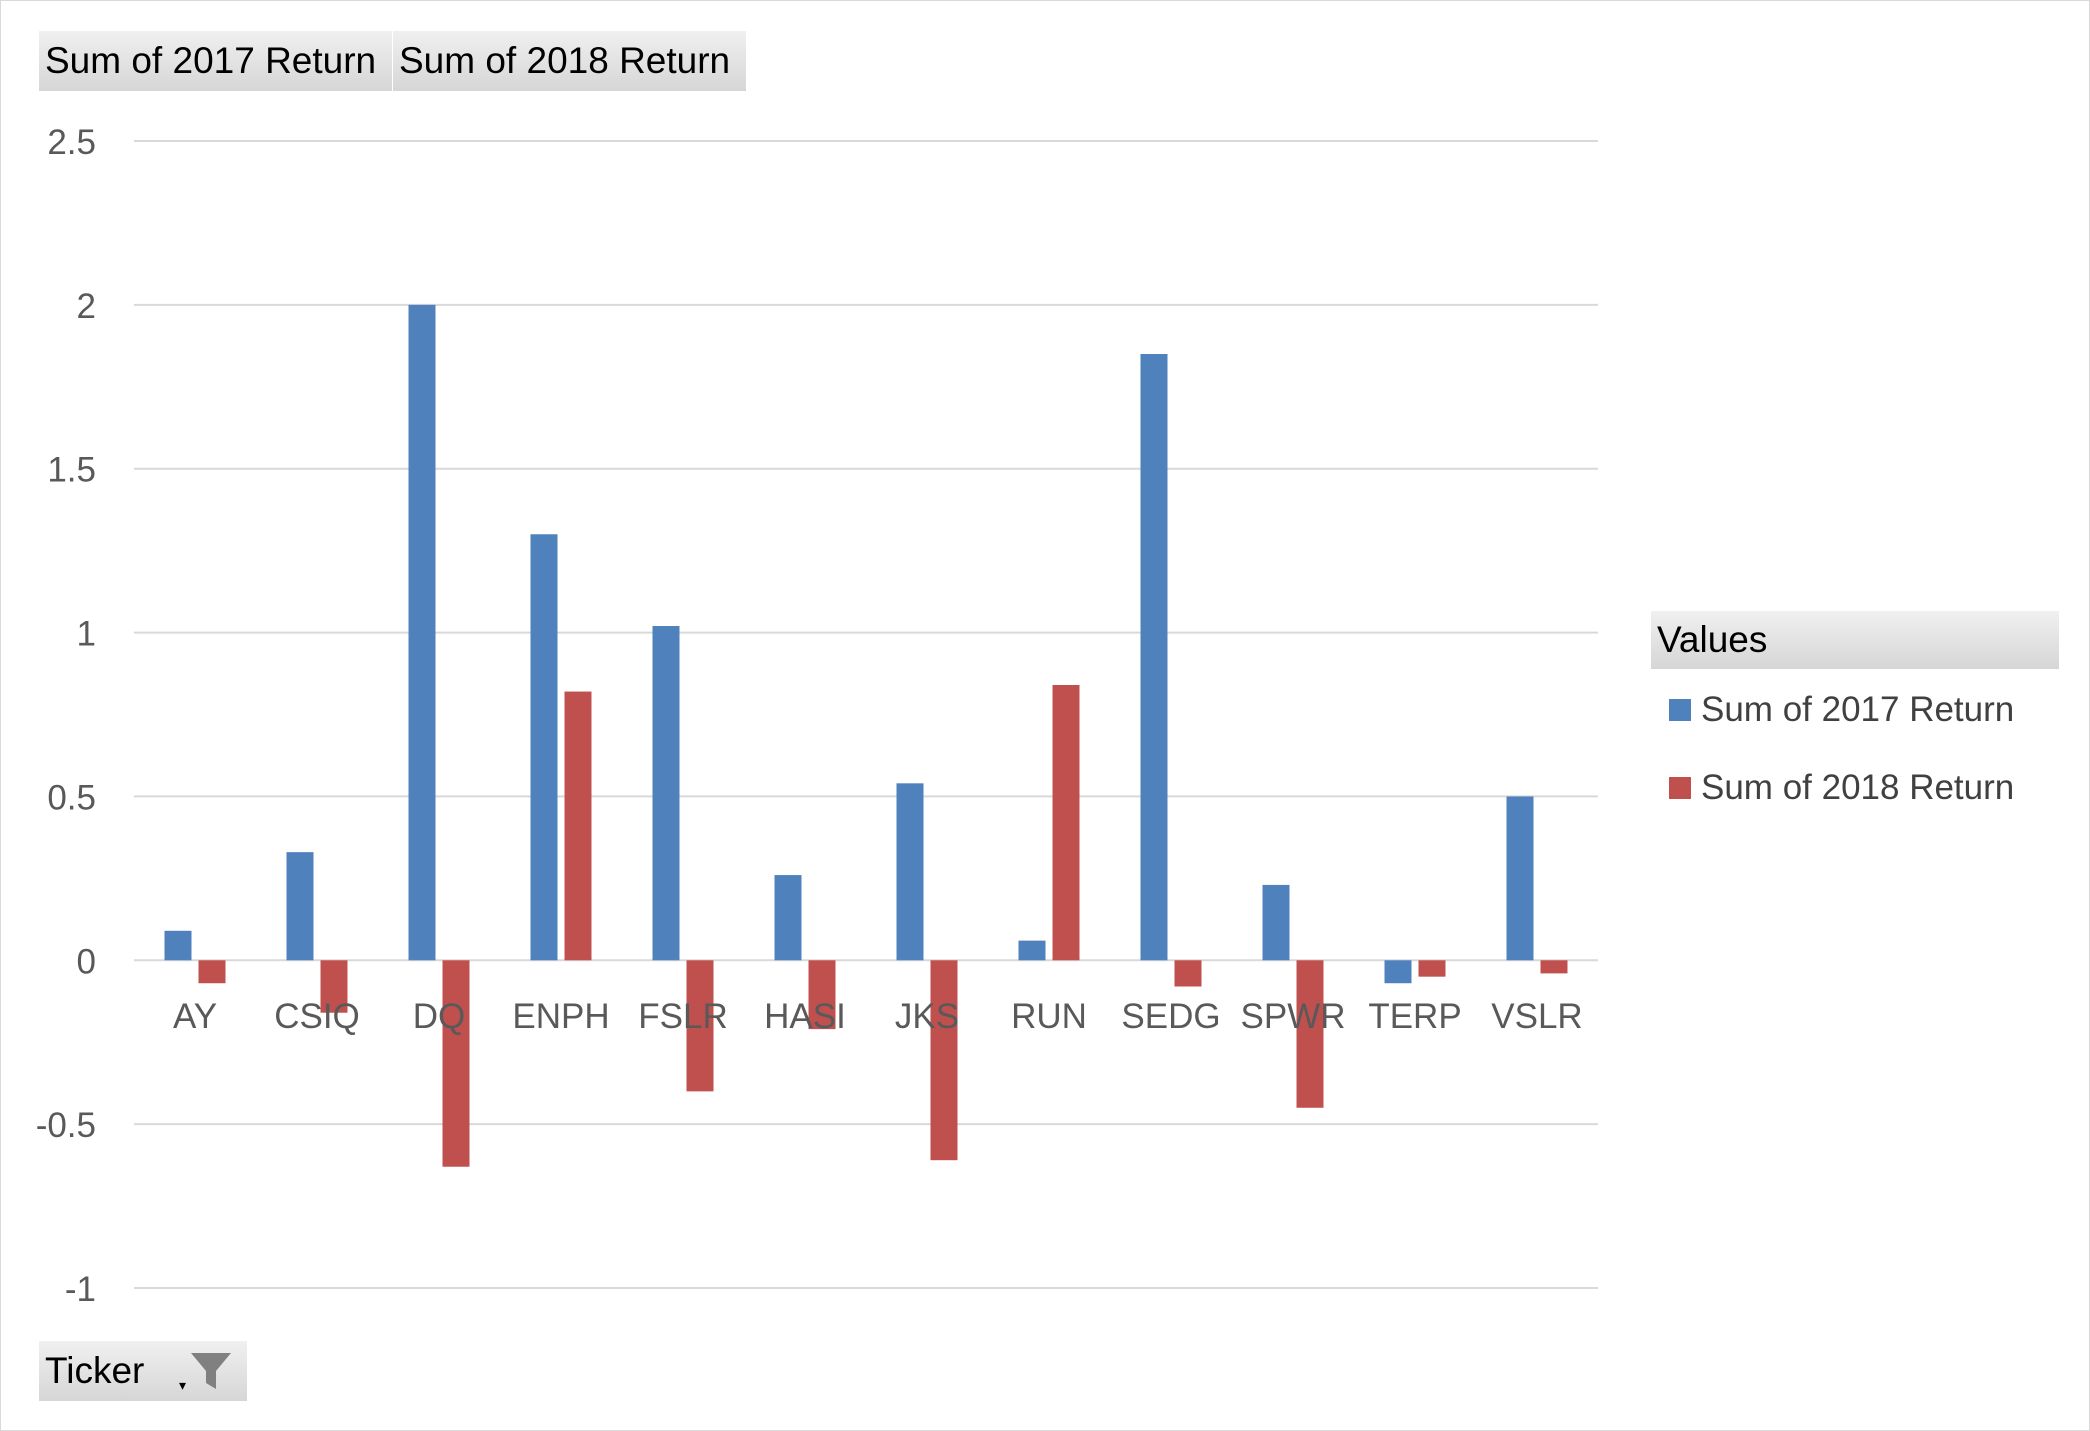 Image resolution: width=2090 pixels, height=1431 pixels. What do you see at coordinates (1066, 823) in the screenshot?
I see `bar-2018-run` at bounding box center [1066, 823].